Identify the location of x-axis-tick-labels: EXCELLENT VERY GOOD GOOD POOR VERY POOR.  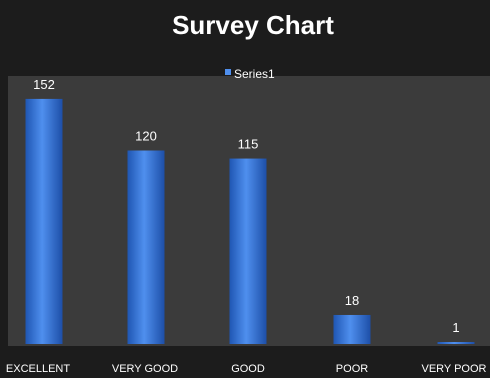
(246, 369).